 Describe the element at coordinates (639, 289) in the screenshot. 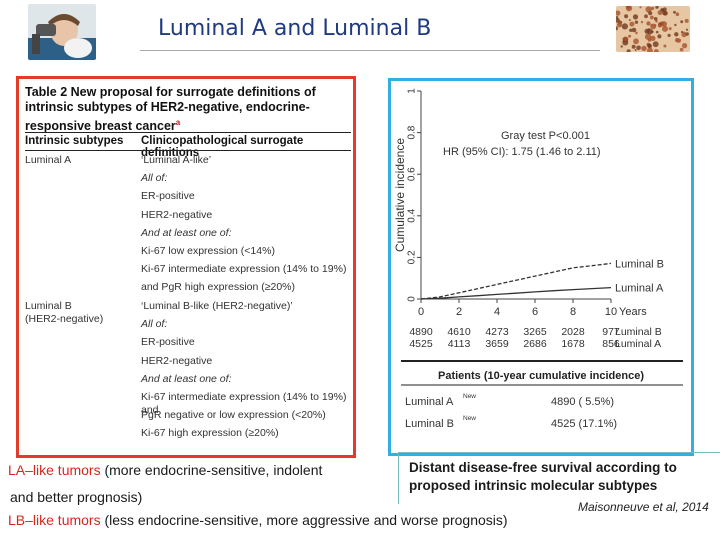

I see `series-label: Luminal A` at that location.